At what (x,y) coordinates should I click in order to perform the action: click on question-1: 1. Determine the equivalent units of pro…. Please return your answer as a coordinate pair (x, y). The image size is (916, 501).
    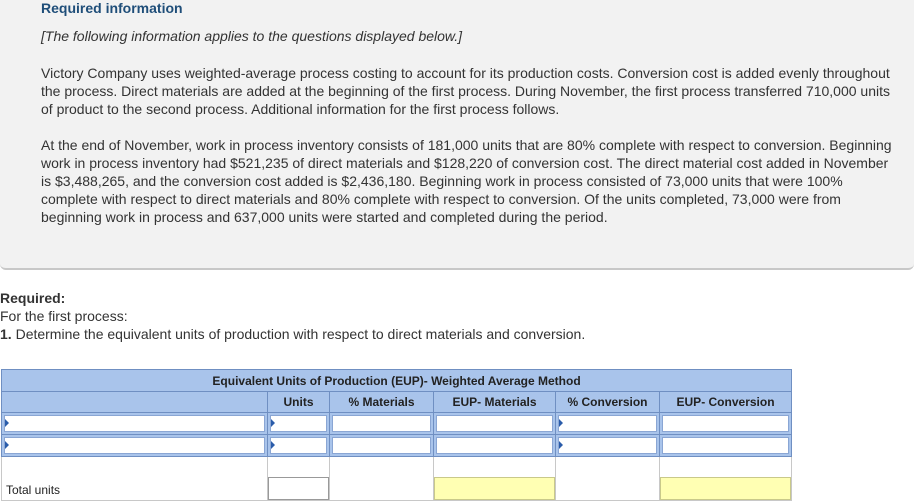
    Looking at the image, I should click on (292, 334).